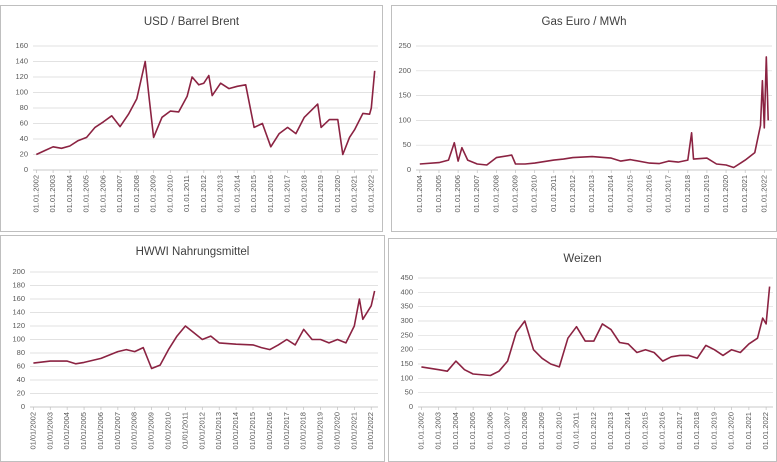 The image size is (777, 462). I want to click on x-tick-label: 01/01/2005, so click(83, 431).